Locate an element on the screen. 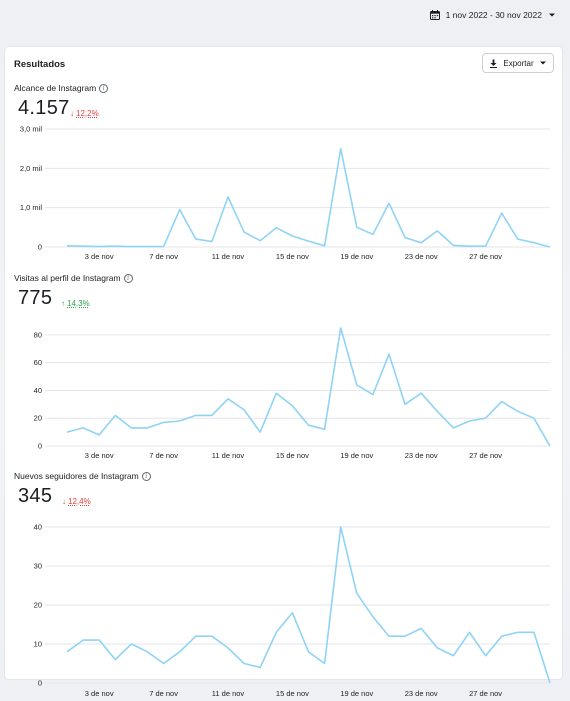 The image size is (570, 701). chart-title: Nuevos seguidores de Instagram is located at coordinates (76, 476).